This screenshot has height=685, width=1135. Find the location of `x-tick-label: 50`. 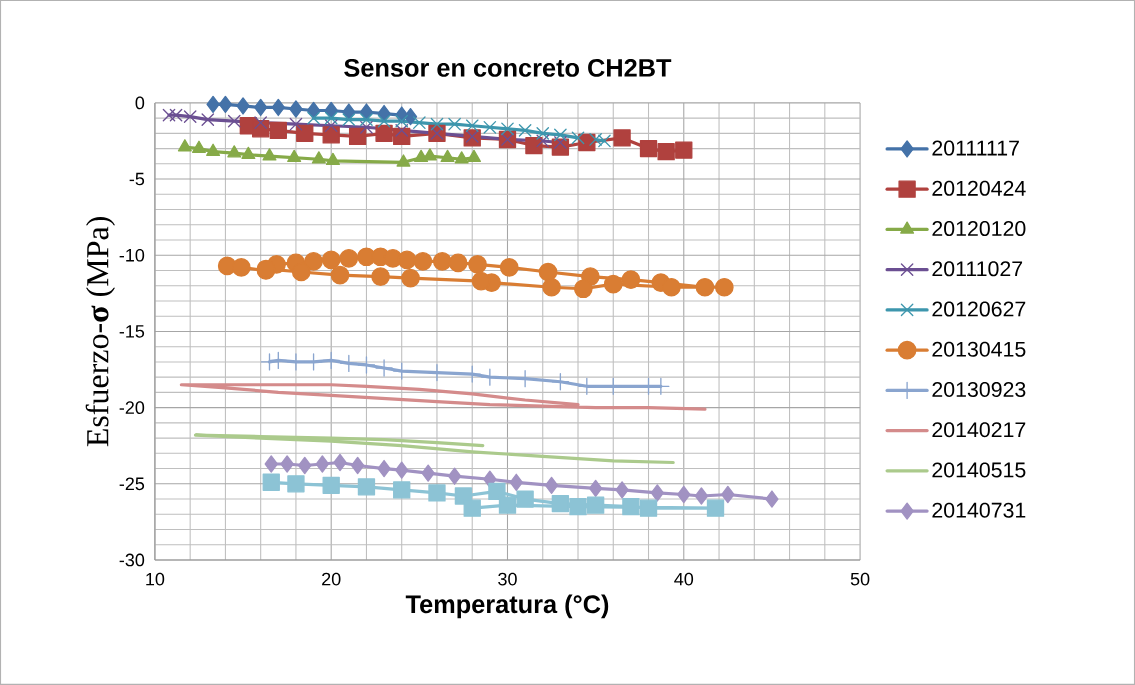

x-tick-label: 50 is located at coordinates (860, 579).